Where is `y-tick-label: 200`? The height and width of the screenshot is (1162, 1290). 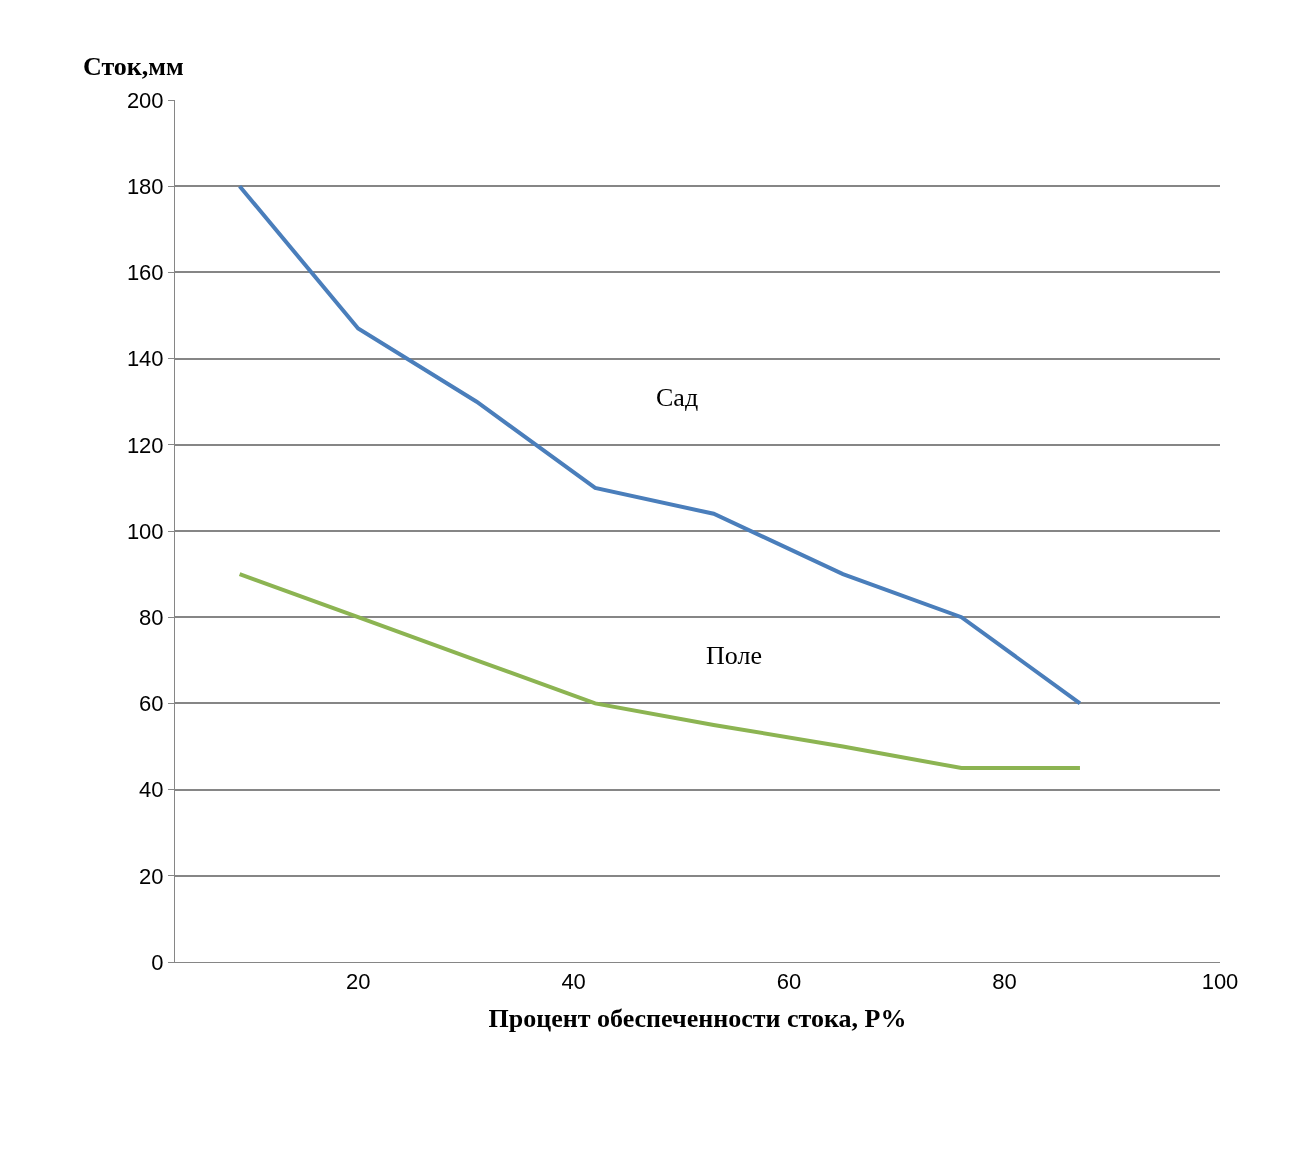 y-tick-label: 200 is located at coordinates (145, 100).